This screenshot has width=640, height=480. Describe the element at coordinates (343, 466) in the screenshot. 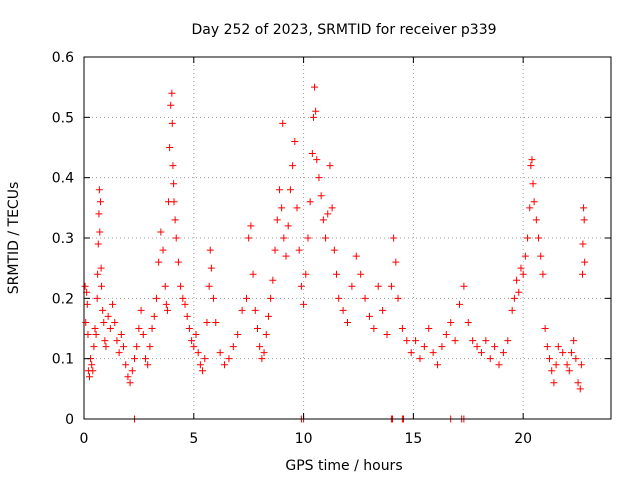

I see `x-axis-label: GPS time / hours` at that location.